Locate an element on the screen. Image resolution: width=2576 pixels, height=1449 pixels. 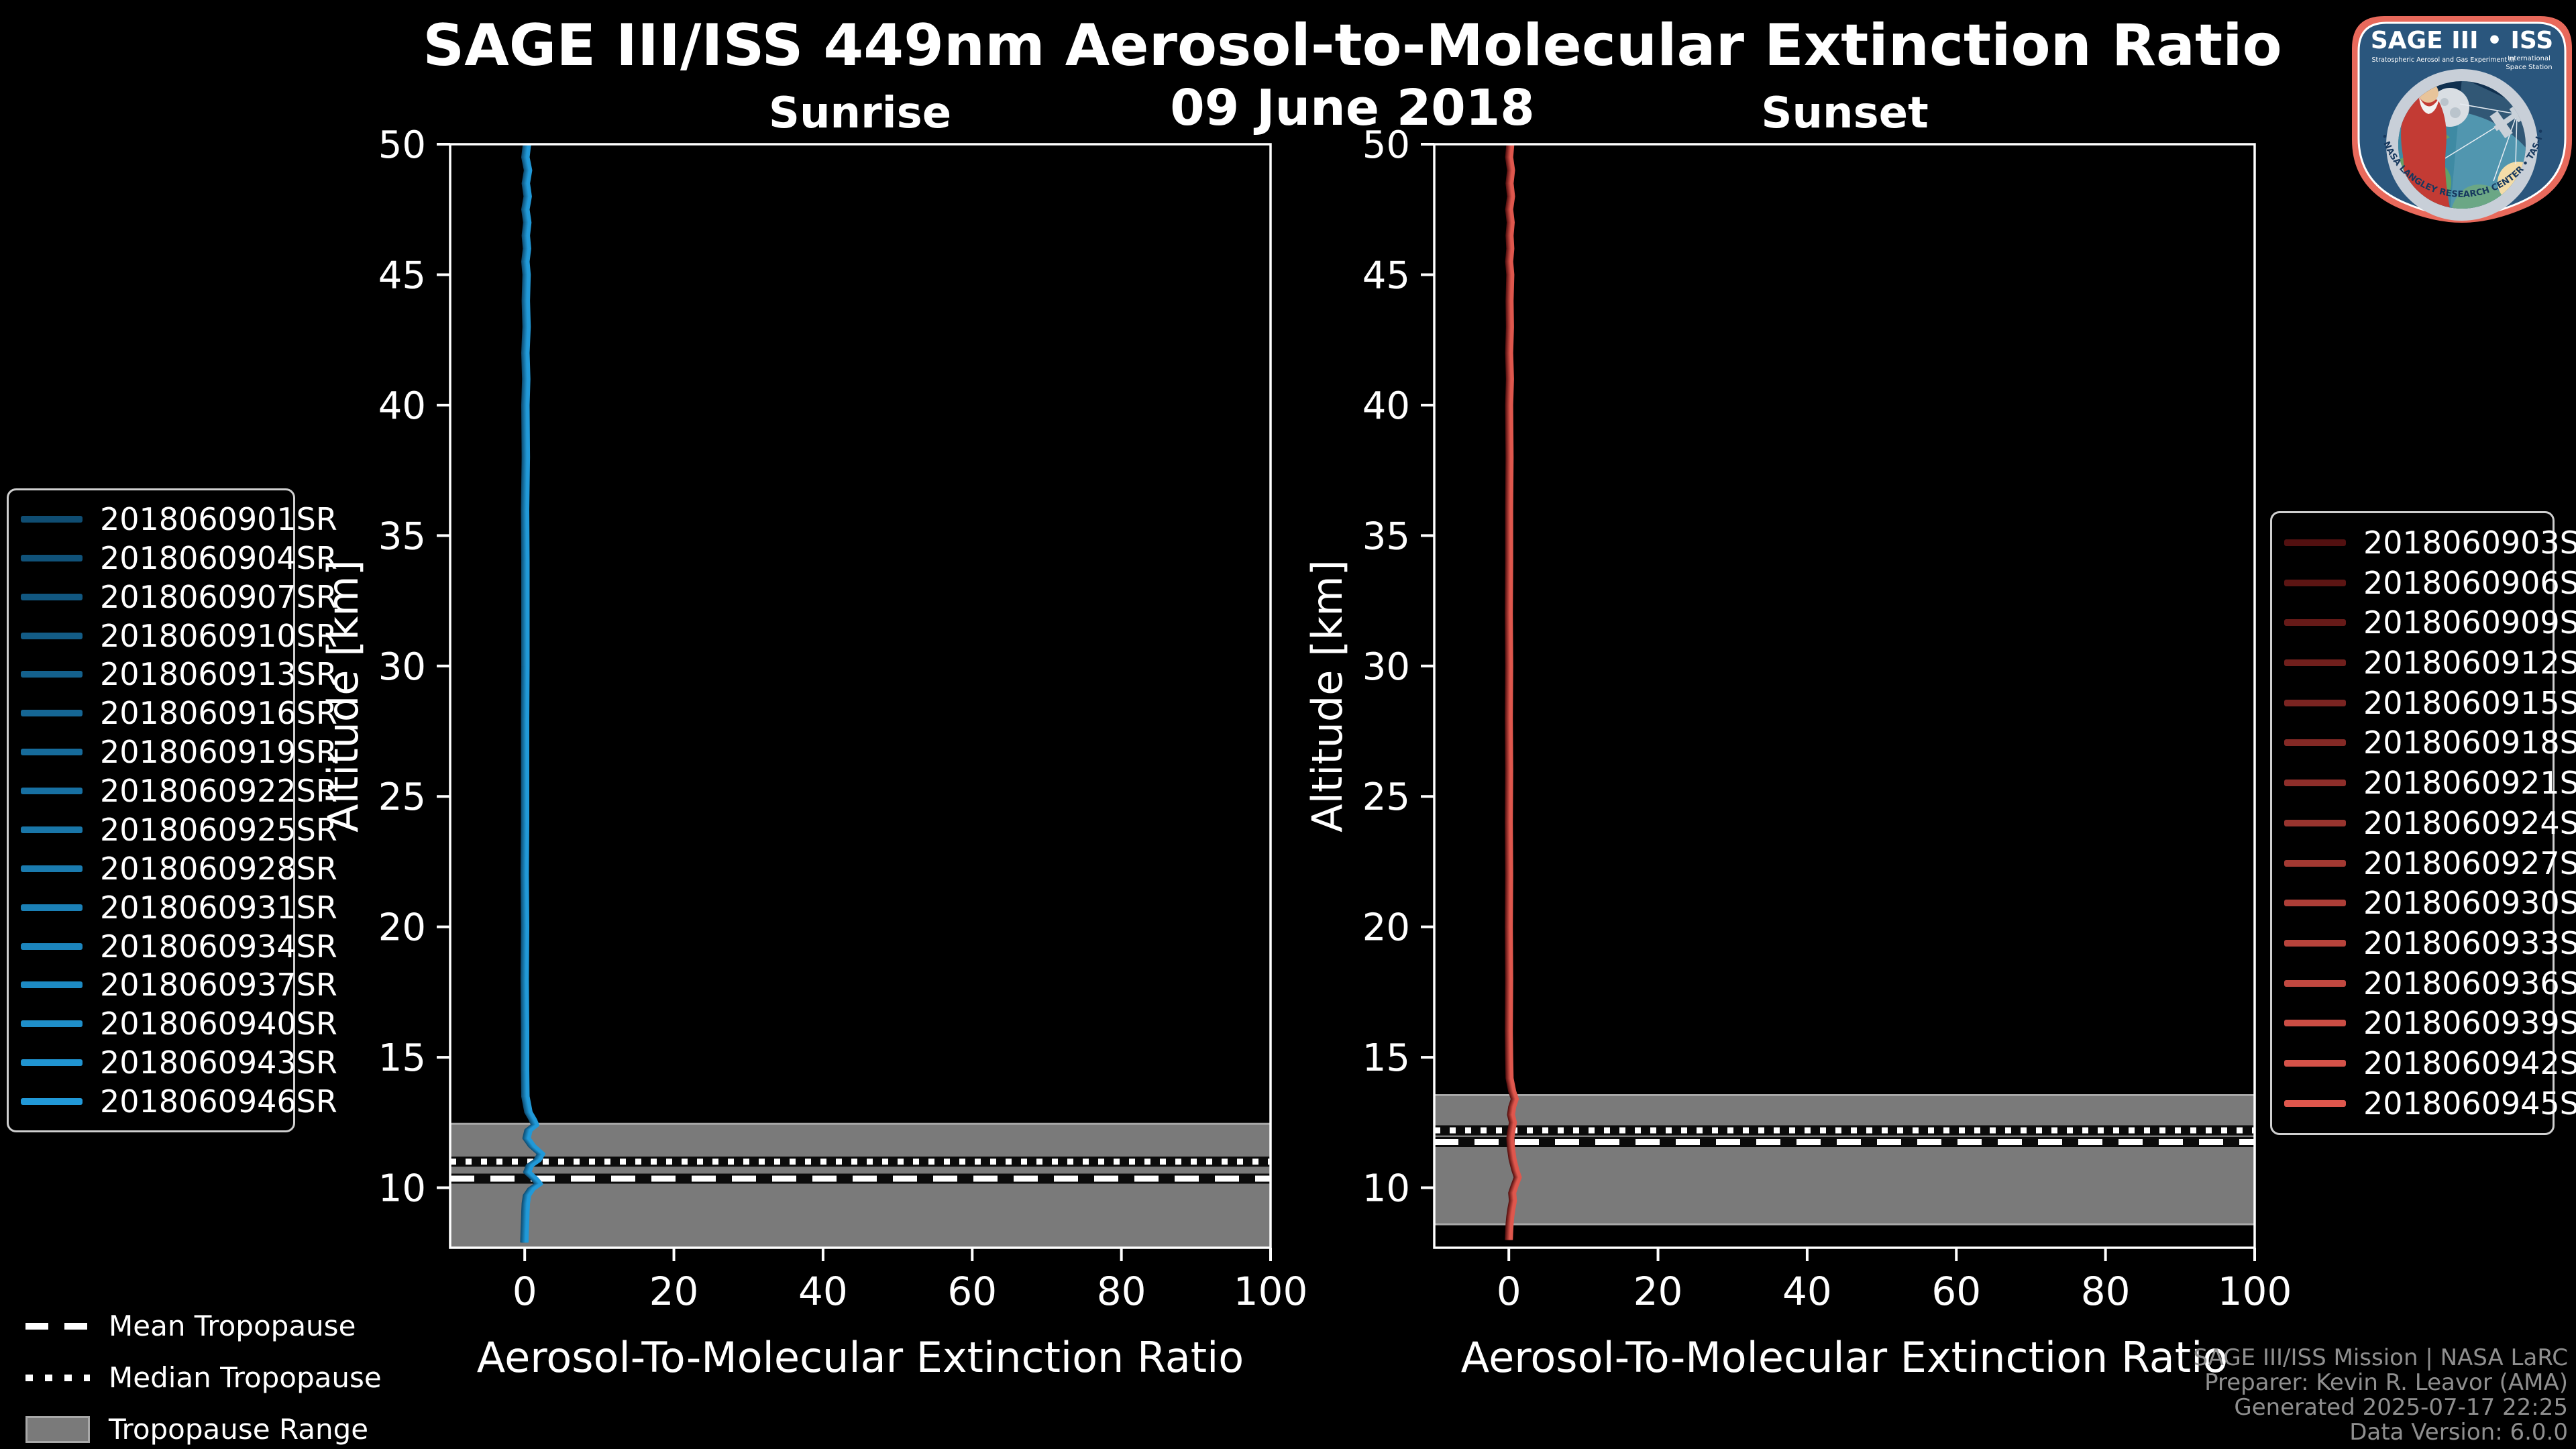
legend-item: 2018060925SR is located at coordinates (179, 830).